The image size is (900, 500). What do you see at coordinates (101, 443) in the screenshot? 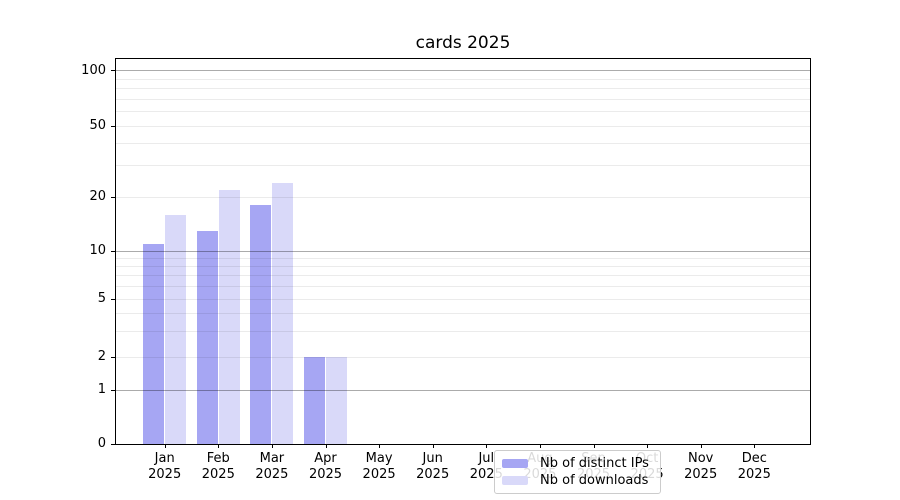
I see `y-tick-label-0: 0` at bounding box center [101, 443].